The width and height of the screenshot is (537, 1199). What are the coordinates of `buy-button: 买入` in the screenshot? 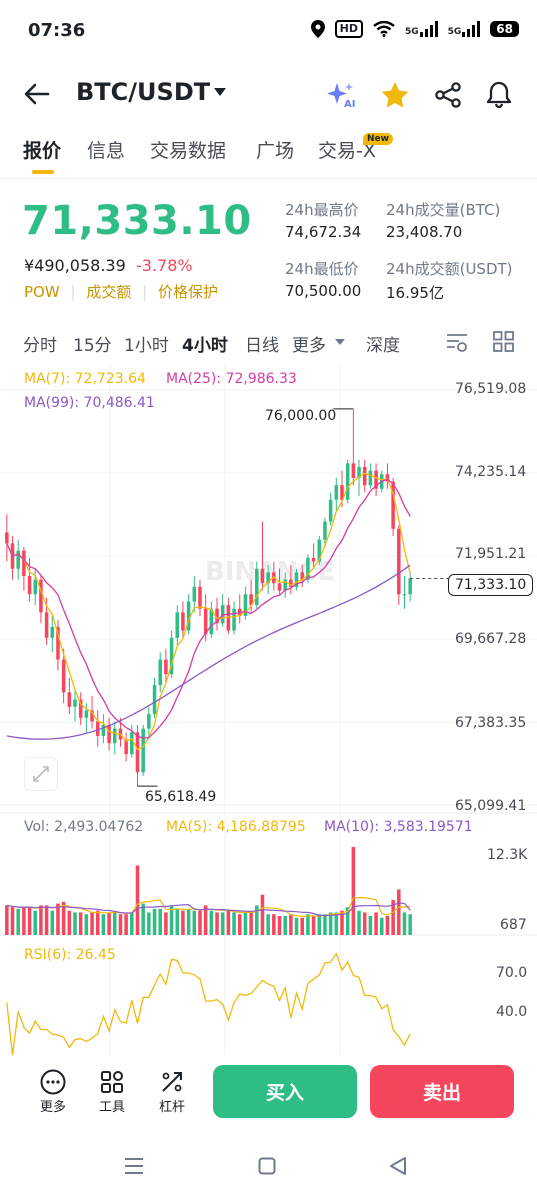 It's located at (285, 1091).